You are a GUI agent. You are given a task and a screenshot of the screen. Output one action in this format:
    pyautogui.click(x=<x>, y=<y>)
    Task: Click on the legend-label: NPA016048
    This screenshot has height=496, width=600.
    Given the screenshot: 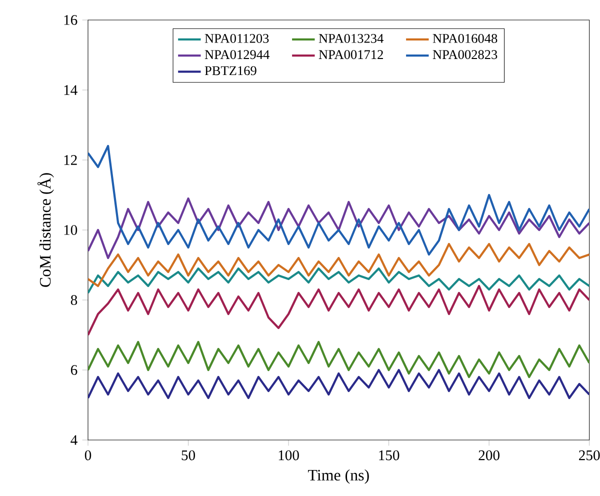 What is the action you would take?
    pyautogui.click(x=465, y=38)
    